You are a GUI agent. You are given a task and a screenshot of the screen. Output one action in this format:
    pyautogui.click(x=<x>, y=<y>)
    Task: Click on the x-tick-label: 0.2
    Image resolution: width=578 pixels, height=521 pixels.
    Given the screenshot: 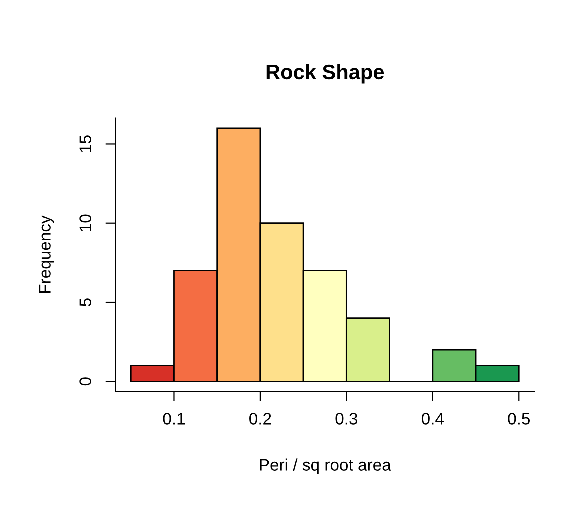 What is the action you would take?
    pyautogui.click(x=261, y=419)
    